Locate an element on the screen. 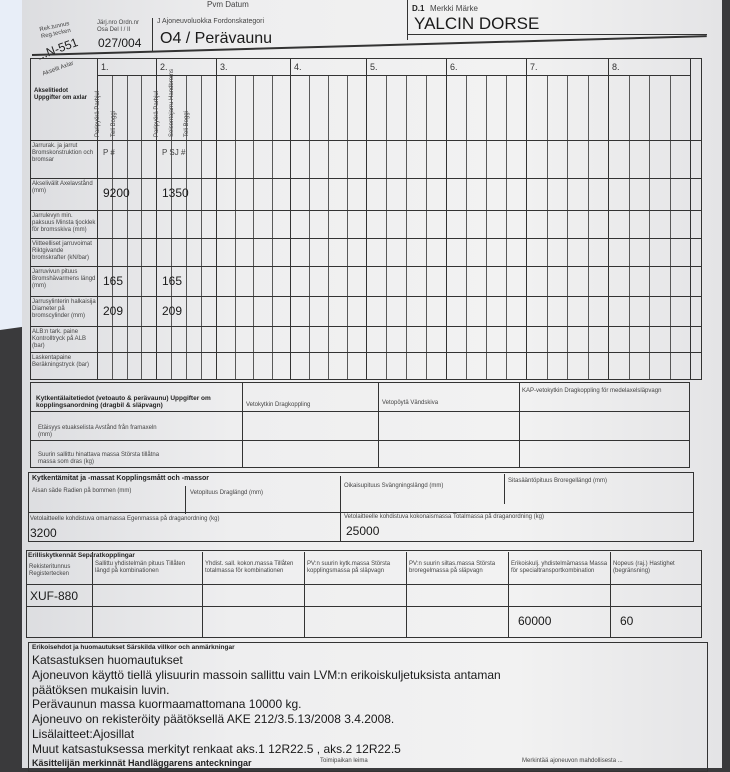 The image size is (730, 772). axle-column-4: 4. is located at coordinates (298, 67).